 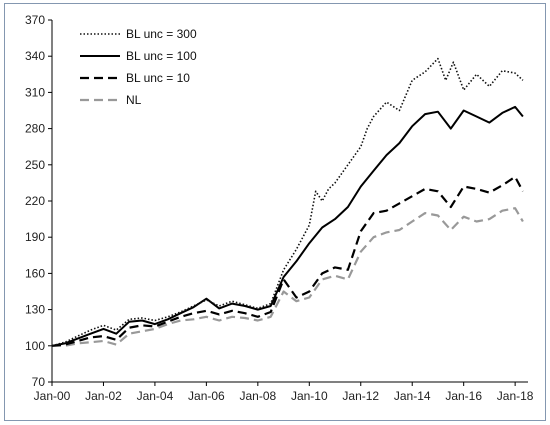 What do you see at coordinates (35, 237) in the screenshot?
I see `y-tick-label: 190` at bounding box center [35, 237].